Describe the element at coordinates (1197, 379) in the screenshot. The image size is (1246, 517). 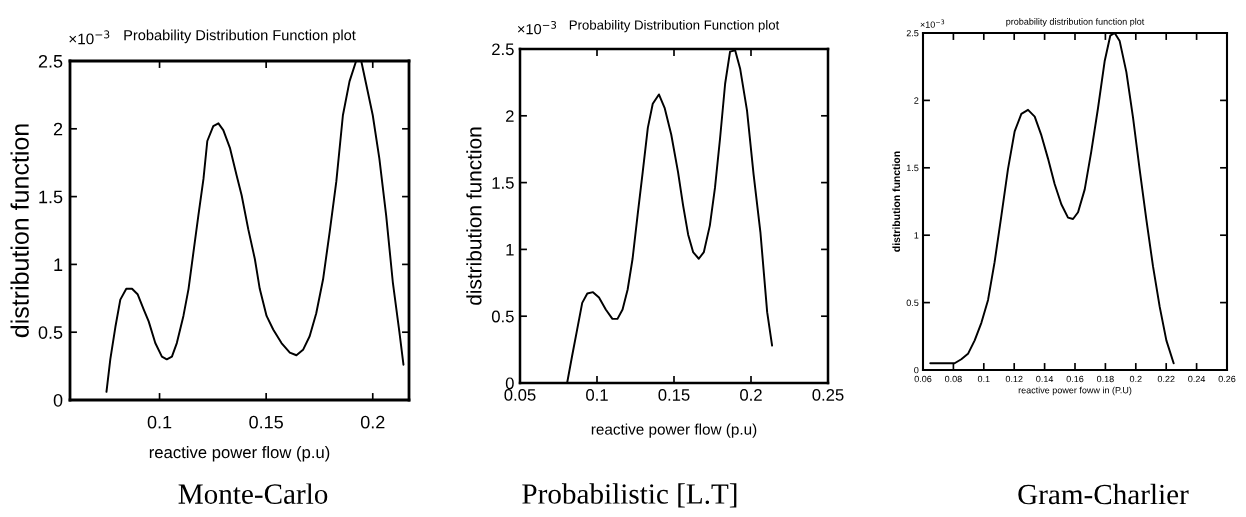
I see `x-tick-label: 0.24` at that location.